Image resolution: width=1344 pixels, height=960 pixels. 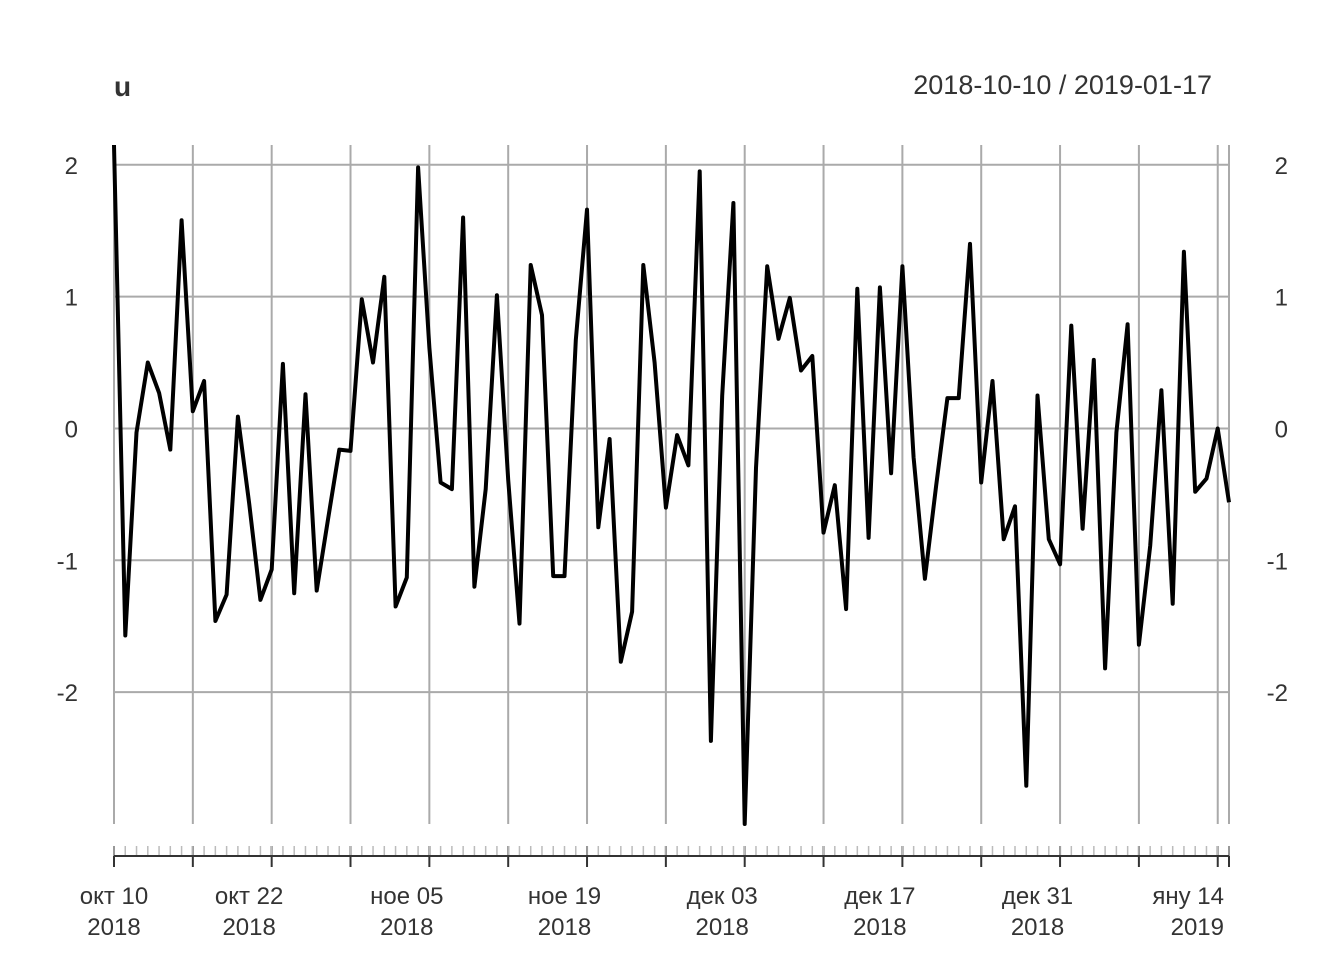 I want to click on y-tick-label-right: 2, so click(x=1281, y=166).